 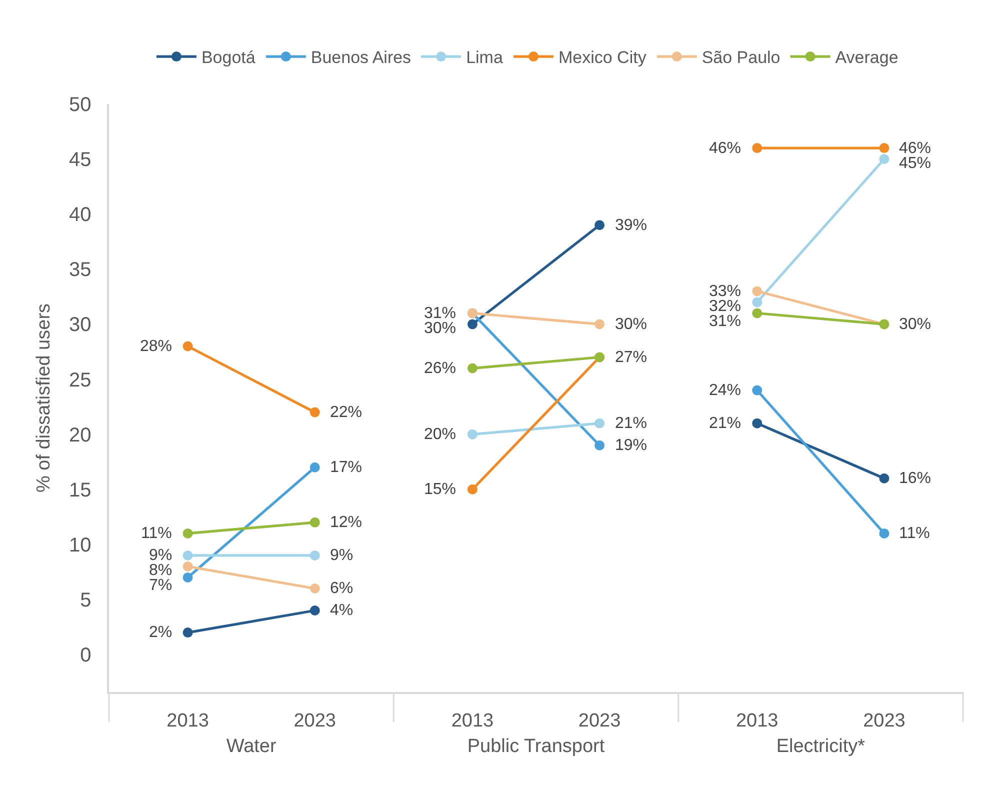 What do you see at coordinates (866, 58) in the screenshot?
I see `legend-label: Average` at bounding box center [866, 58].